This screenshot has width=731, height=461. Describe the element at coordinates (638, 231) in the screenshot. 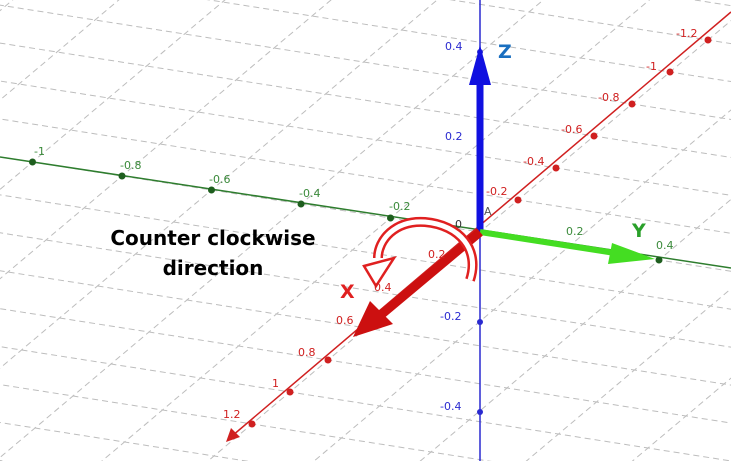

I see `y-axis-label: Y` at that location.